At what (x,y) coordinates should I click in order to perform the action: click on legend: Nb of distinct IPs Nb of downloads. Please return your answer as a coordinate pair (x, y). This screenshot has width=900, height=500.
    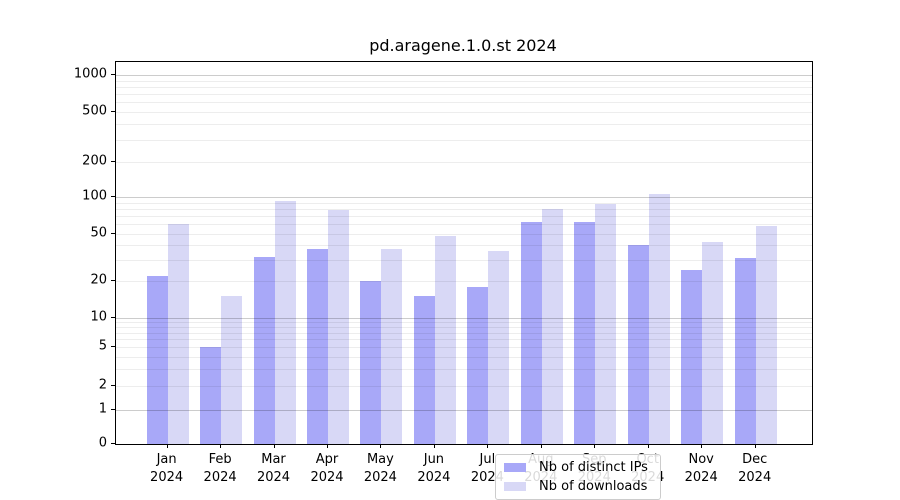
    Looking at the image, I should click on (578, 477).